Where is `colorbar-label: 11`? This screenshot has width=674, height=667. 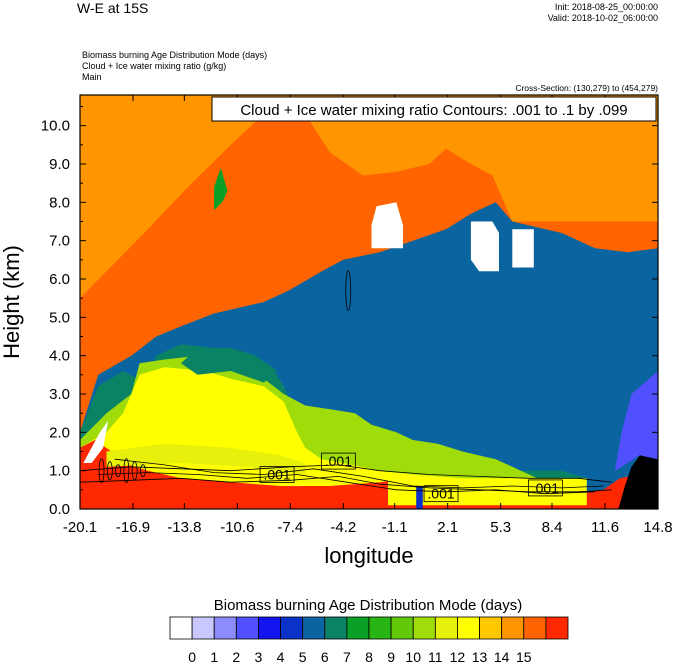
colorbar-label: 11 is located at coordinates (435, 657).